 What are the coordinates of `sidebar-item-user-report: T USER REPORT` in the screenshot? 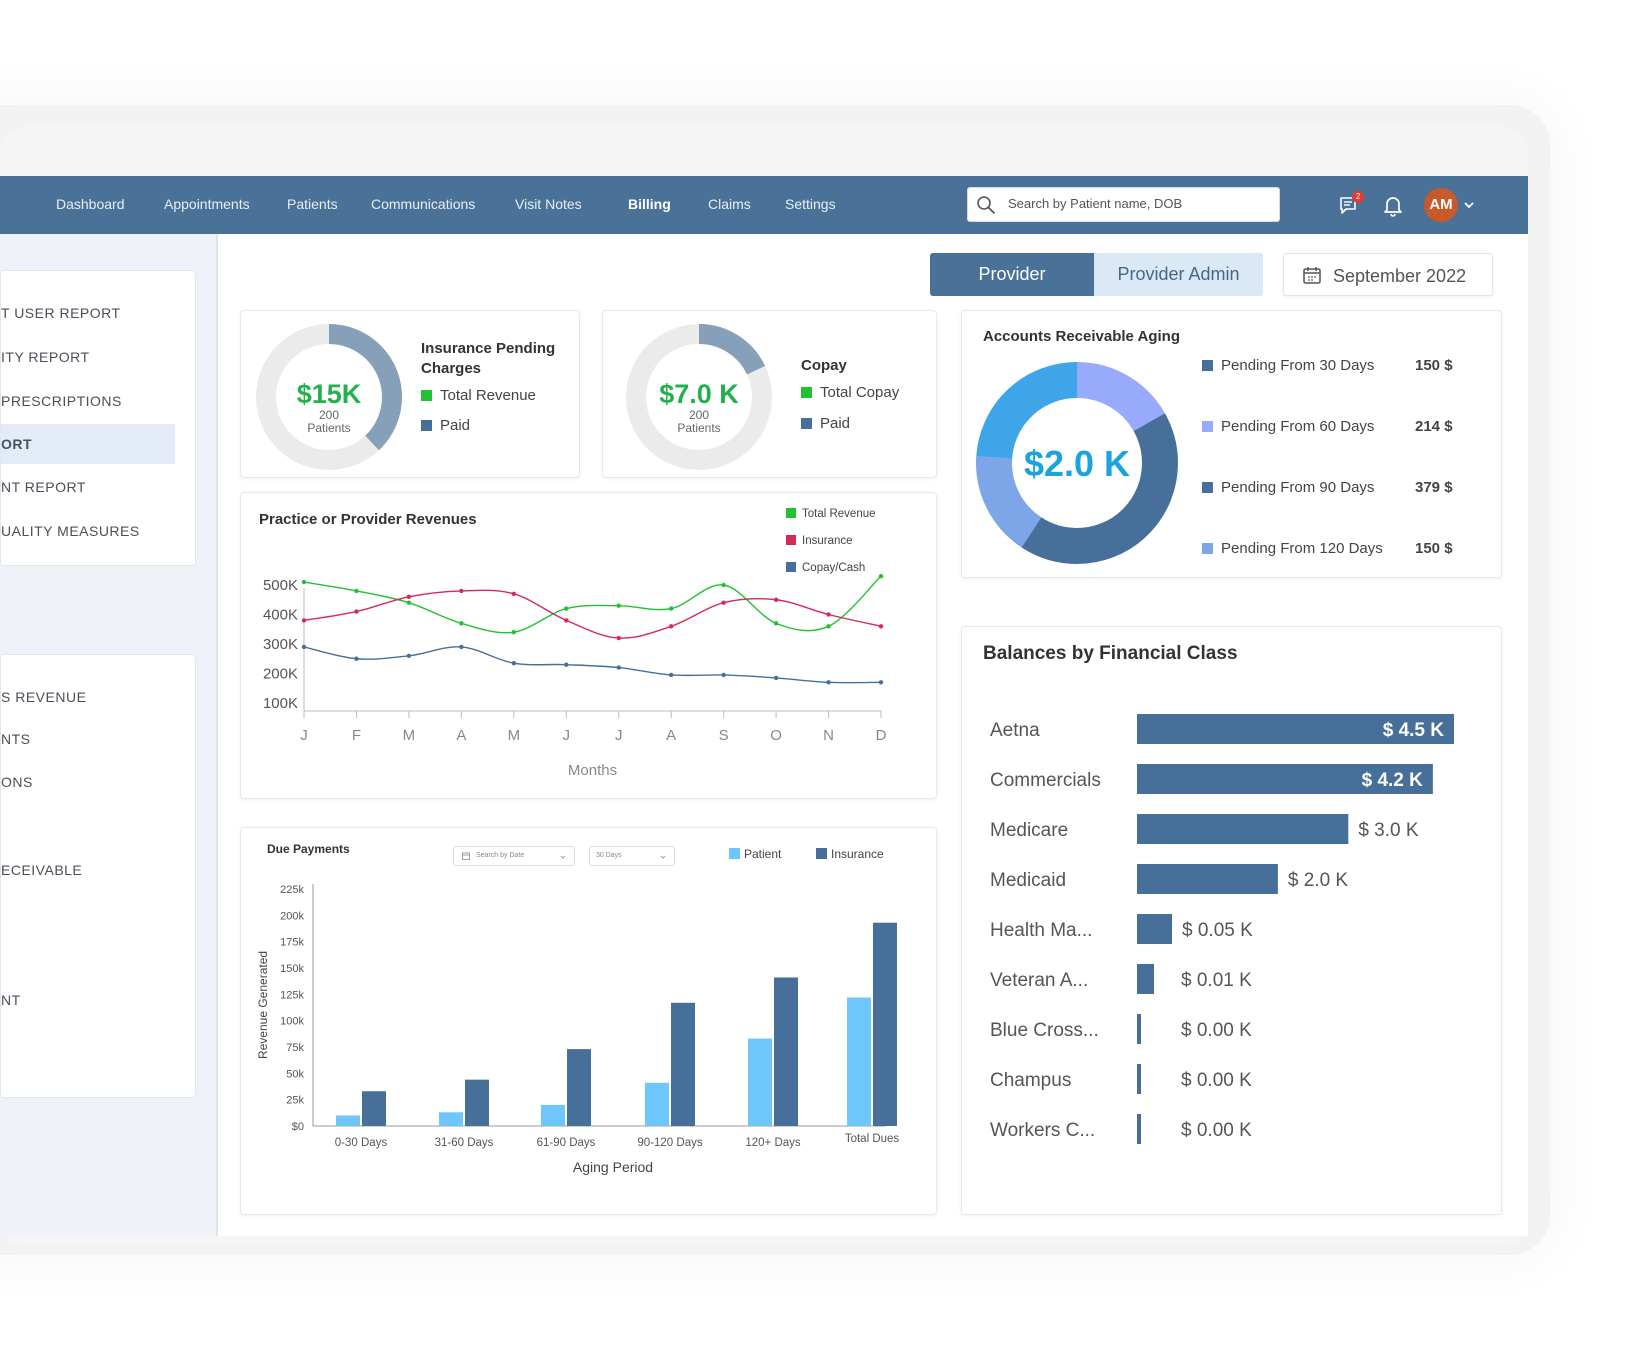 It's located at (61, 313).